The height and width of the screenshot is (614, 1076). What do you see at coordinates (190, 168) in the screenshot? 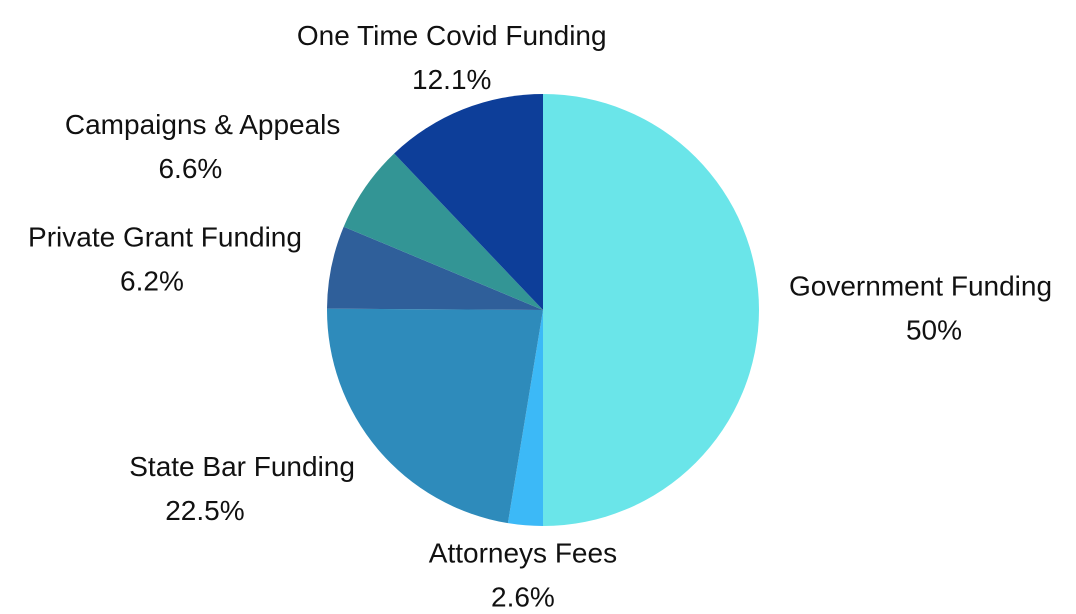
I see `slice-value-label: 6.6%` at bounding box center [190, 168].